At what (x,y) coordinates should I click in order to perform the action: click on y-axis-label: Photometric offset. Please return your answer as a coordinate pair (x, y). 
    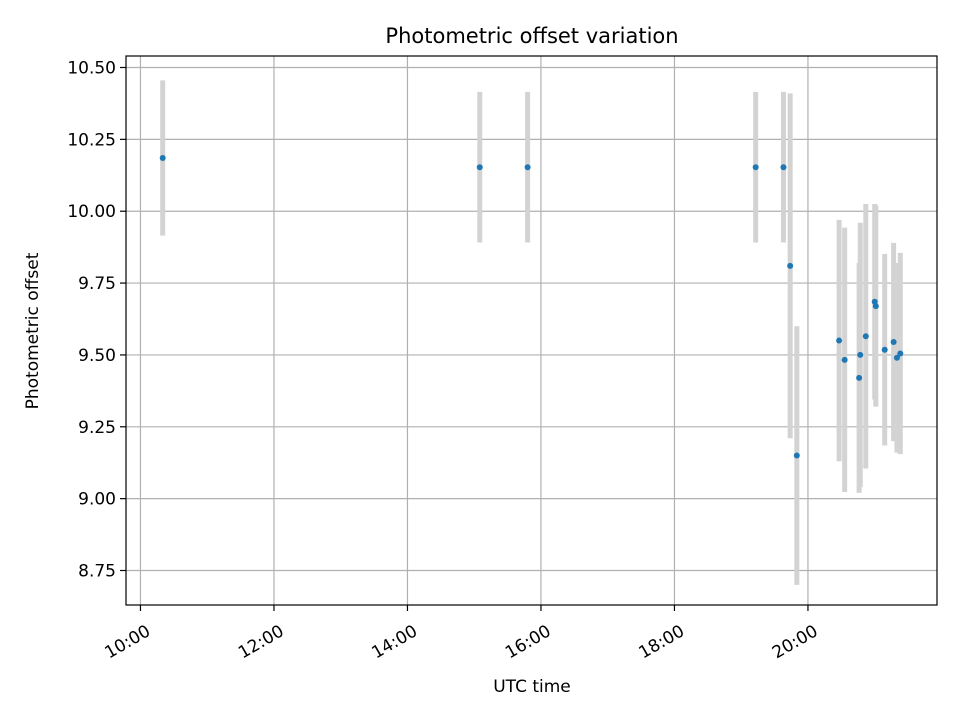
    Looking at the image, I should click on (33, 330).